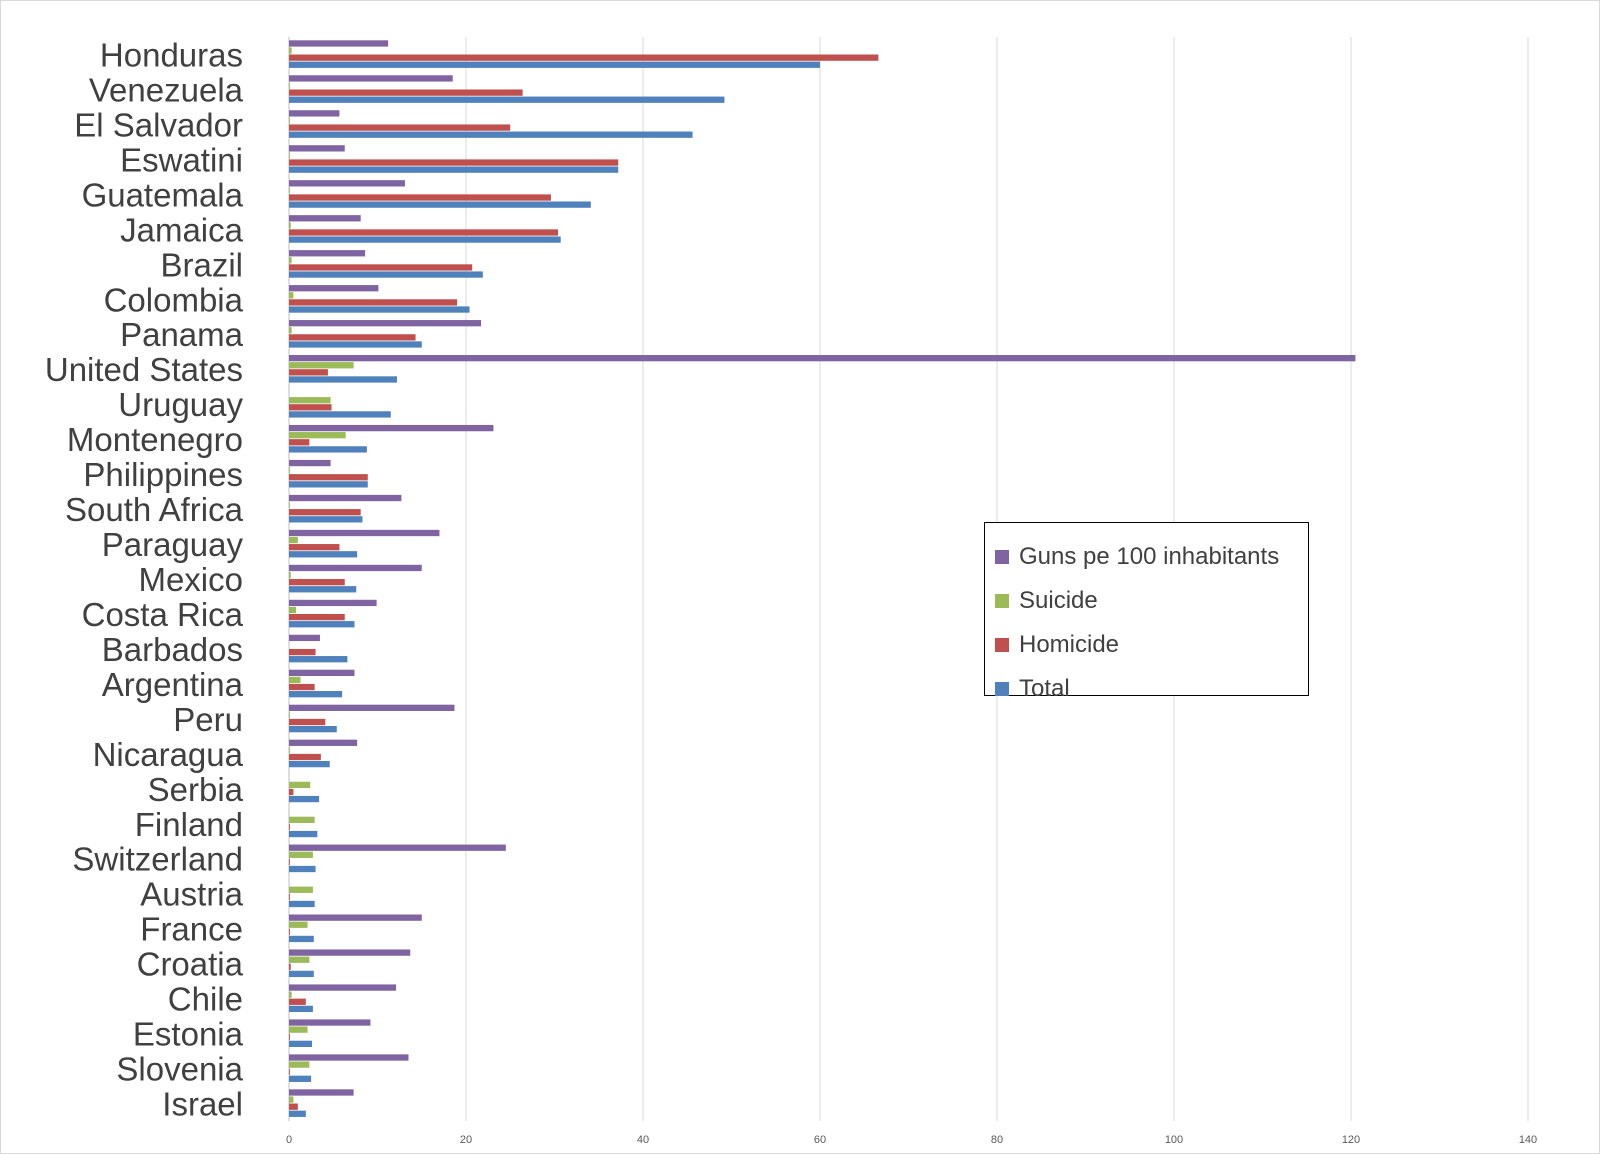  What do you see at coordinates (301, 854) in the screenshot?
I see `bar-suicide-switzerland` at bounding box center [301, 854].